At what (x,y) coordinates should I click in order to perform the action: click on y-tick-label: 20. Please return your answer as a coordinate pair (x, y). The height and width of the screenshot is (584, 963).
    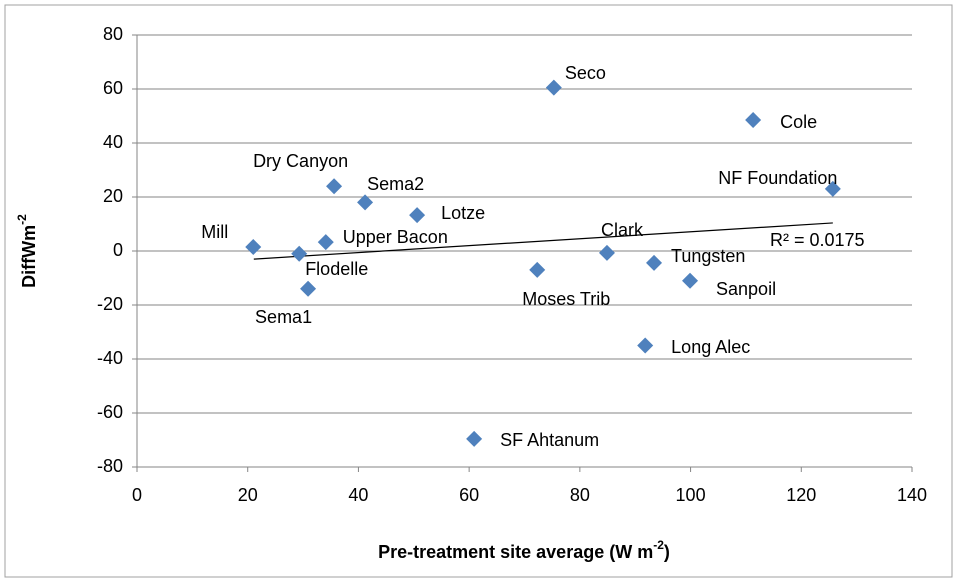
    Looking at the image, I should click on (113, 196).